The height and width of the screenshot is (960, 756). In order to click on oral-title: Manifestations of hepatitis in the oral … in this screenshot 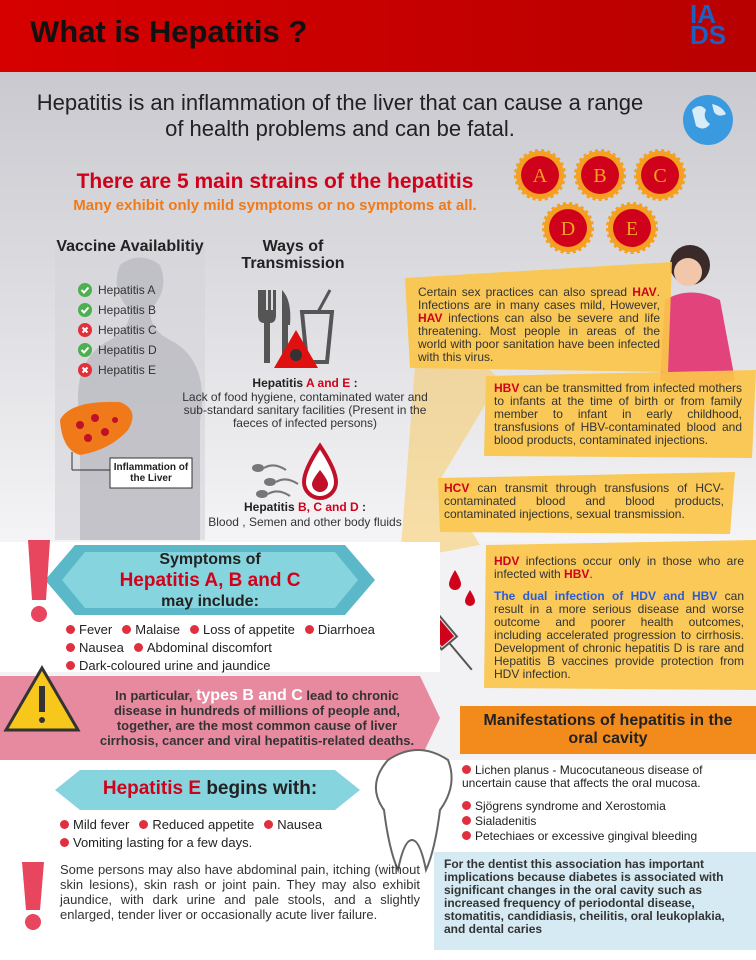, I will do `click(608, 729)`.